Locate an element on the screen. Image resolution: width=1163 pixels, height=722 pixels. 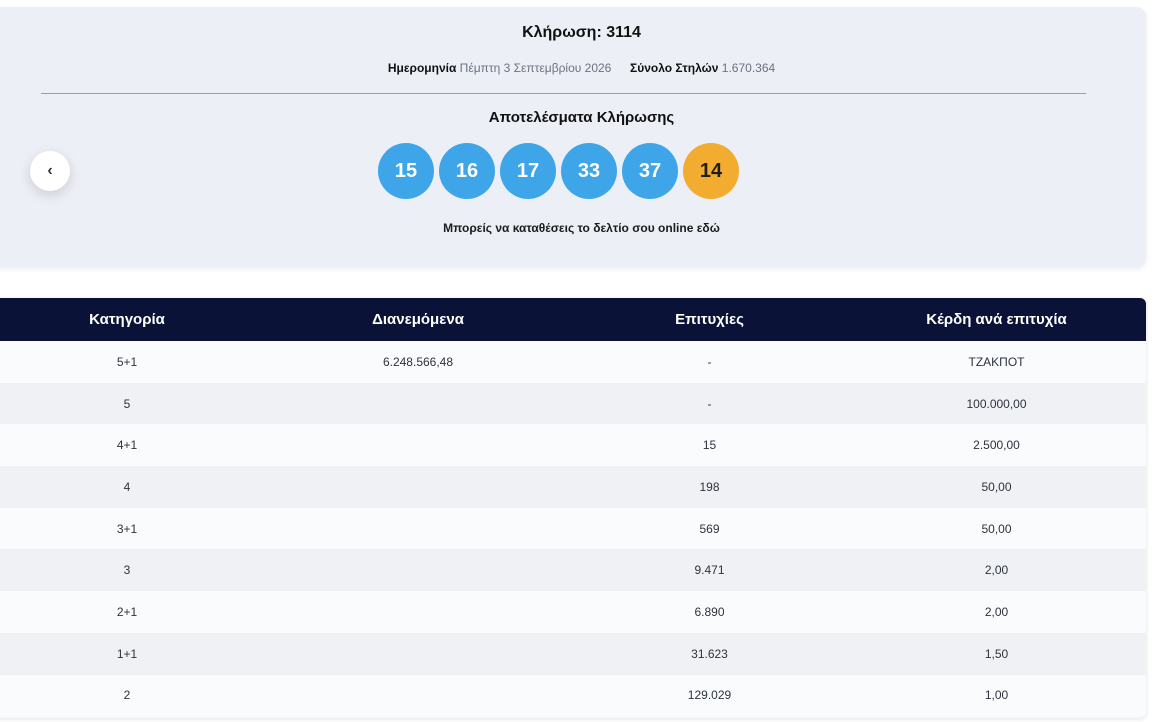
cell-category: 5 is located at coordinates (127, 403).